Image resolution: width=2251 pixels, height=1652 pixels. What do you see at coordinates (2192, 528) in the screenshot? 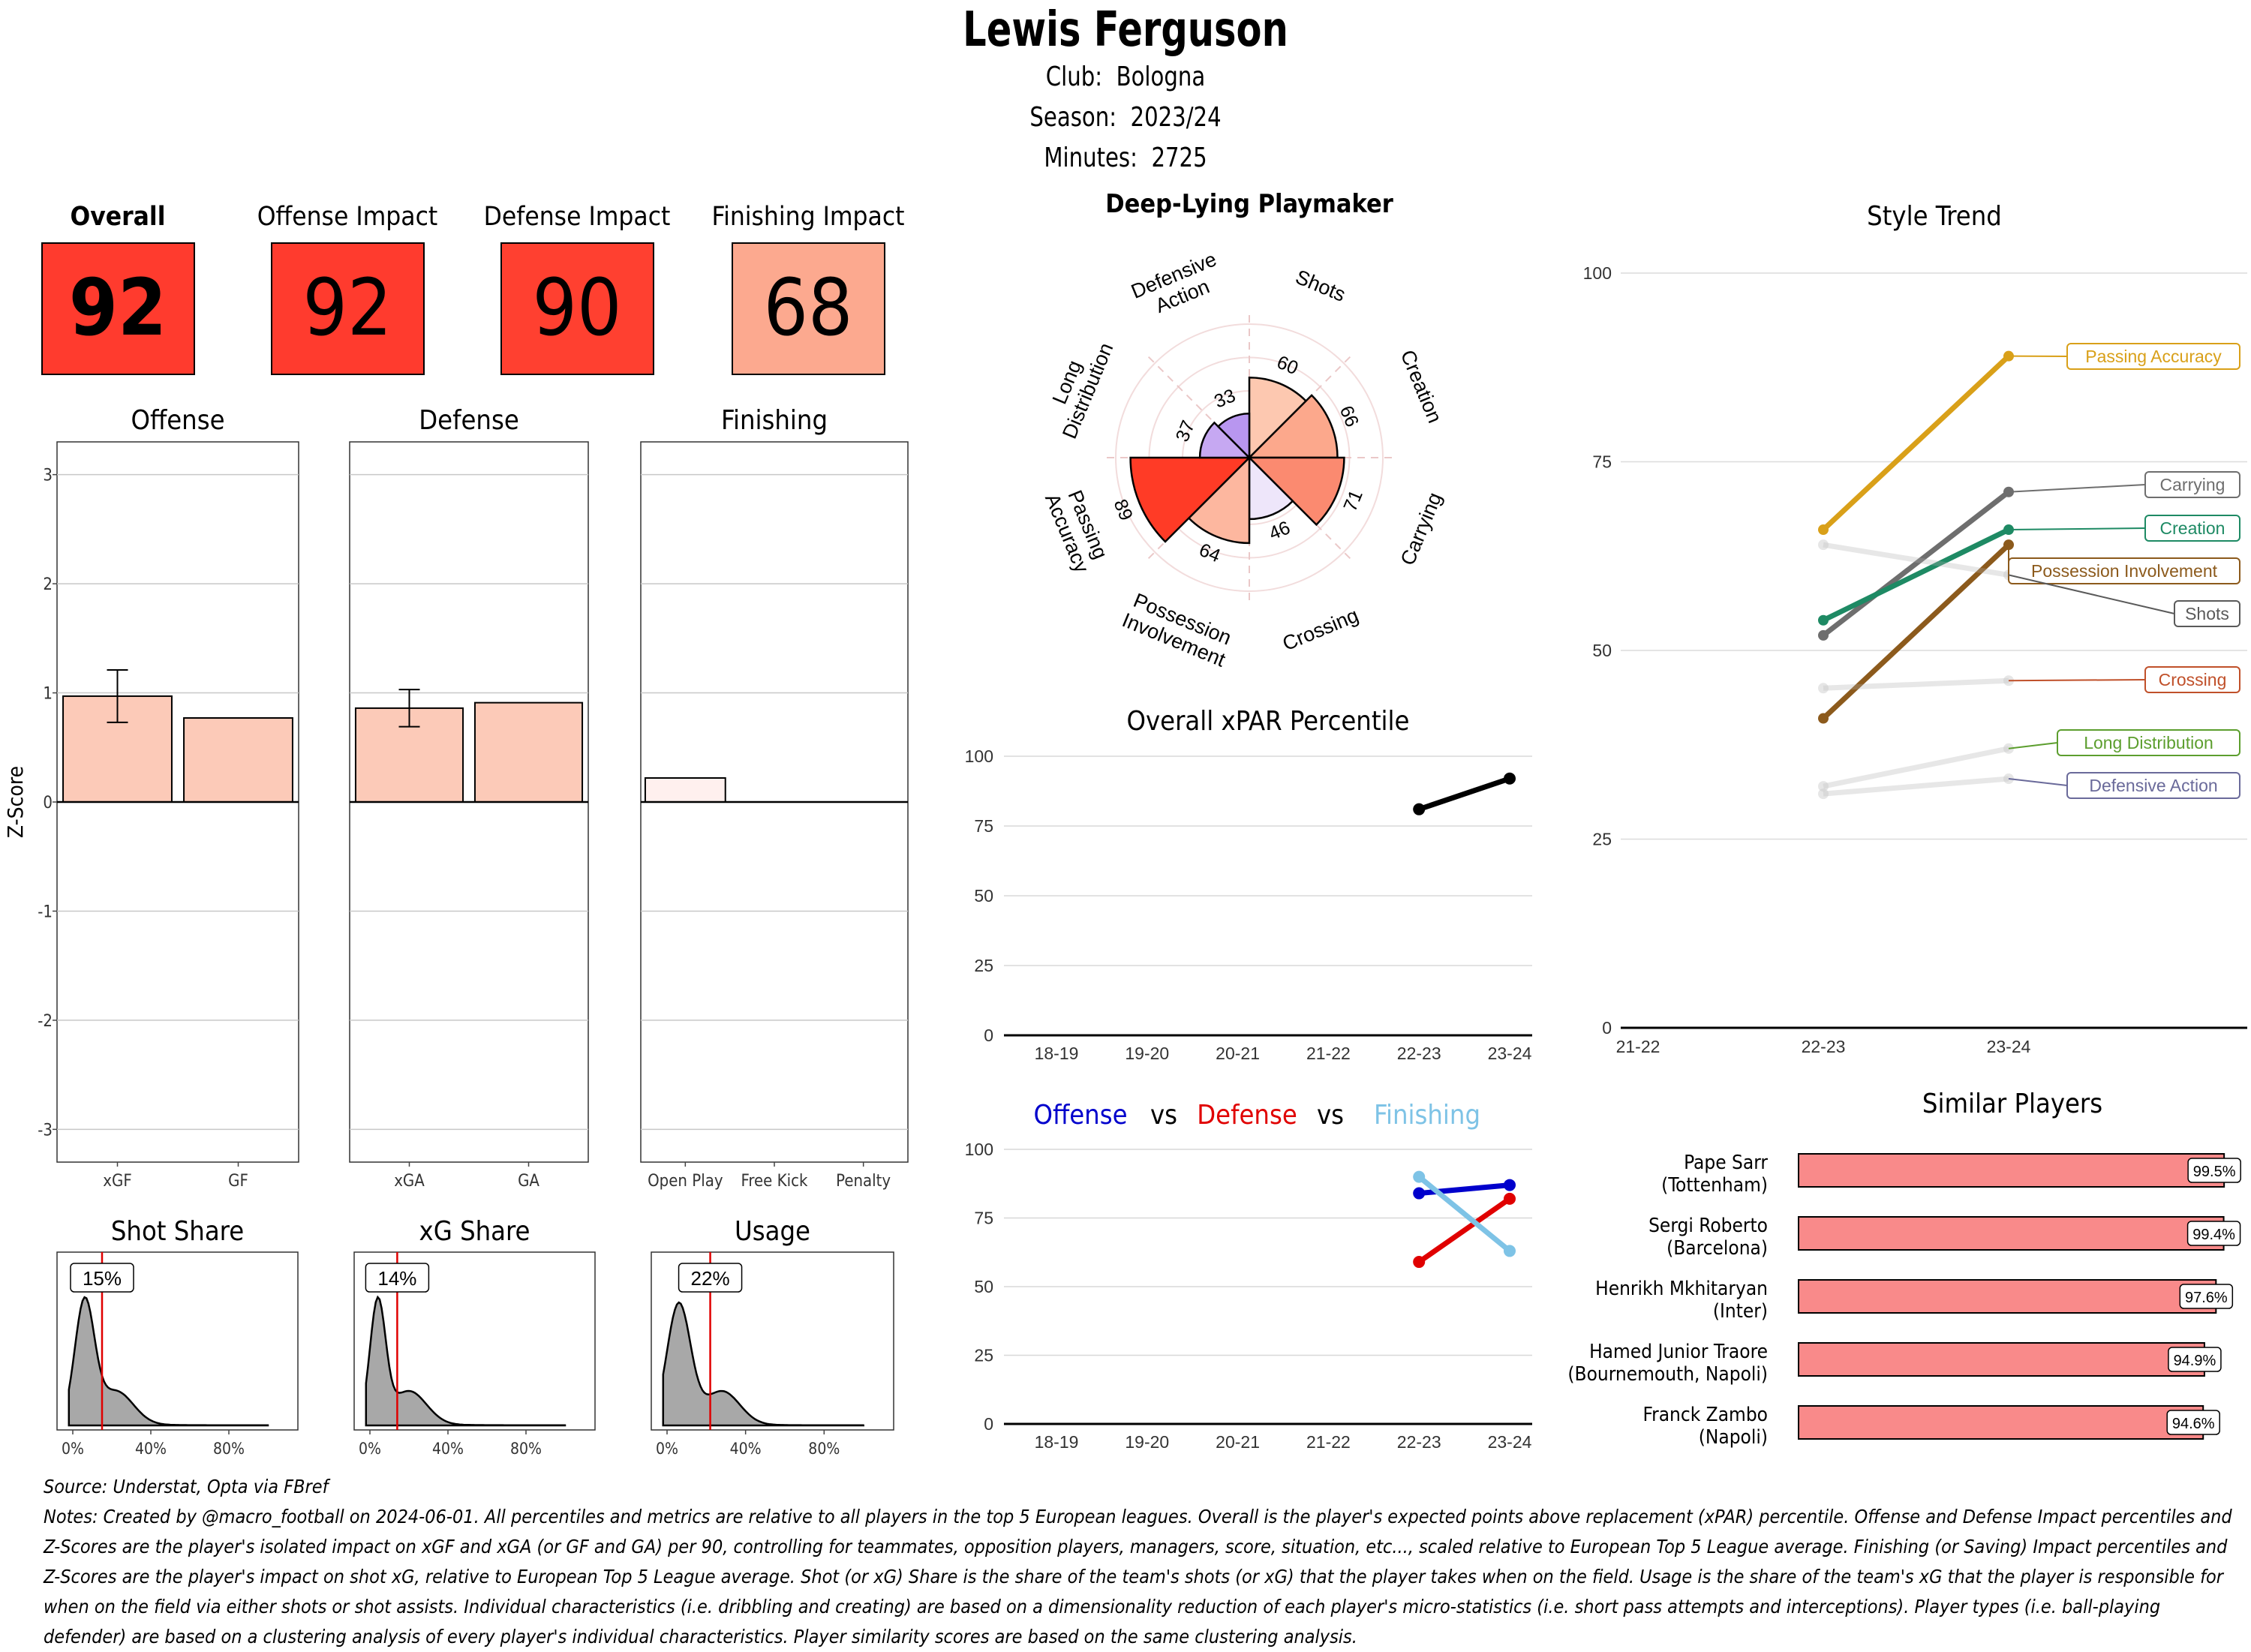
I see `trend-label: Creation` at bounding box center [2192, 528].